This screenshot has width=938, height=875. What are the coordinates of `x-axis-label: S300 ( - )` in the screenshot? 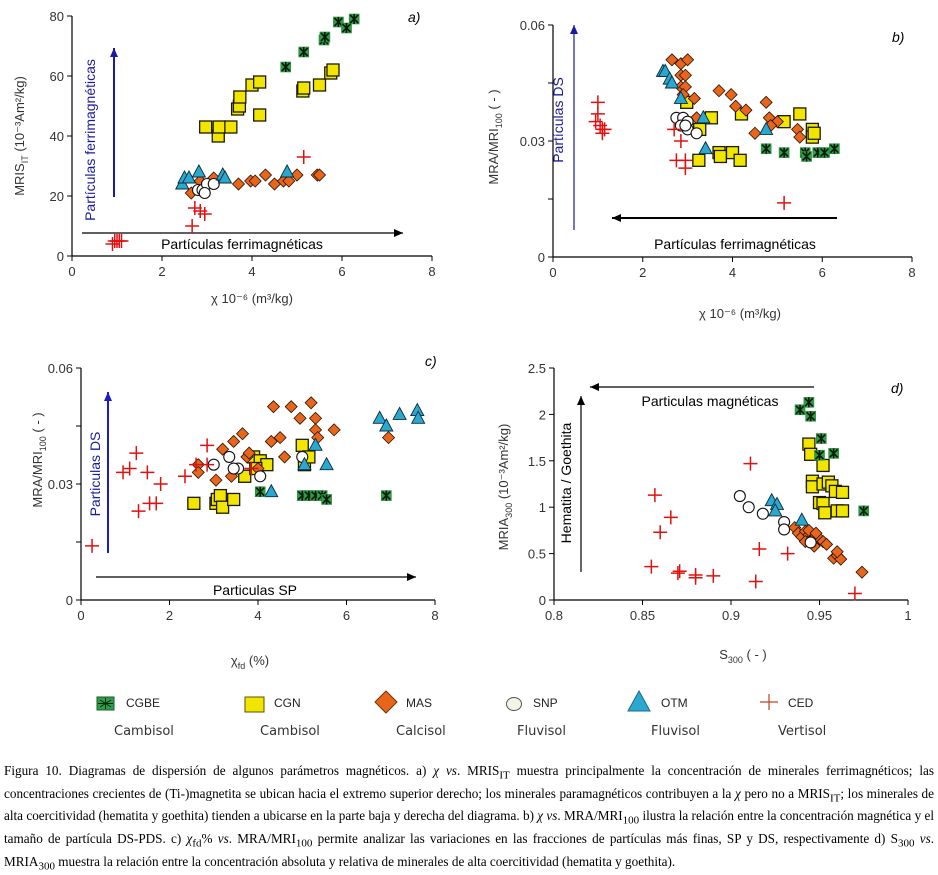 It's located at (743, 656).